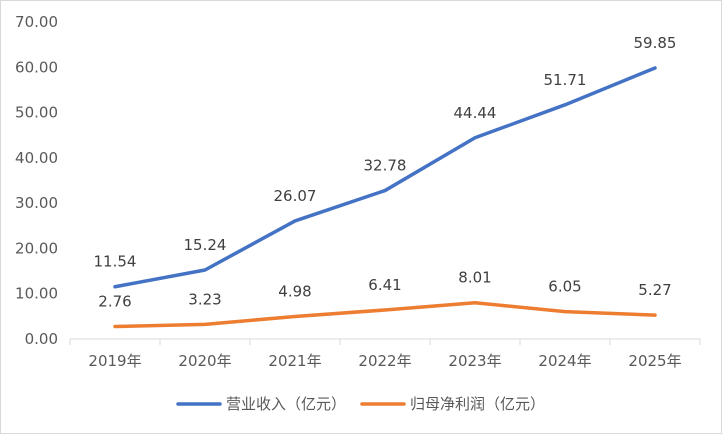  What do you see at coordinates (295, 196) in the screenshot?
I see `data-label: 26.07` at bounding box center [295, 196].